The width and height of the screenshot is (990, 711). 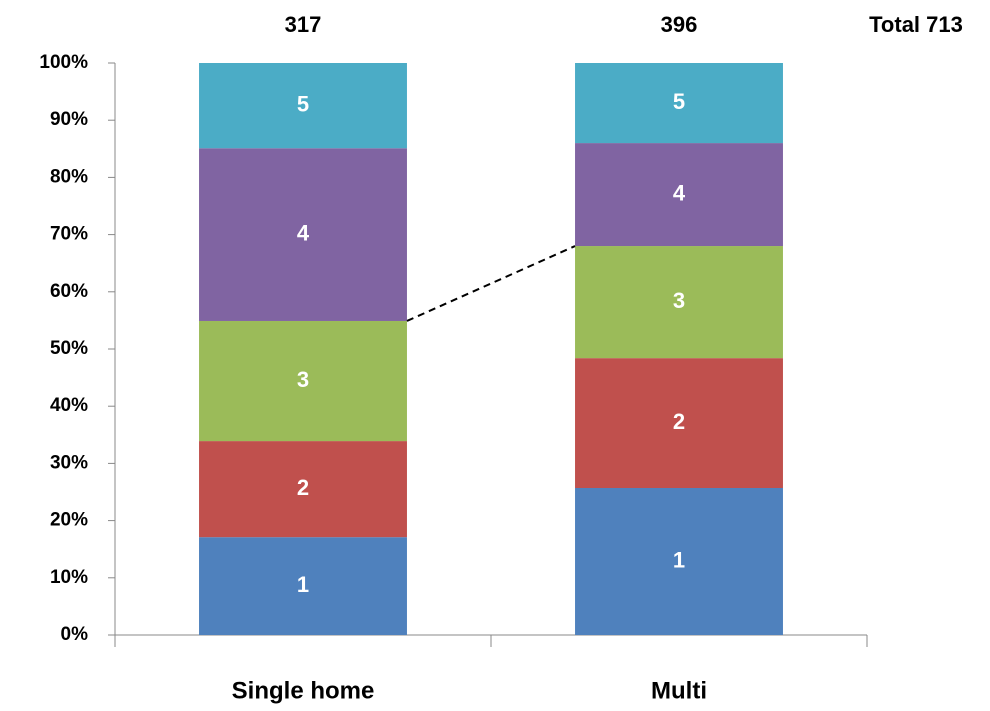 I want to click on y-tick-label: 90%, so click(x=69, y=119).